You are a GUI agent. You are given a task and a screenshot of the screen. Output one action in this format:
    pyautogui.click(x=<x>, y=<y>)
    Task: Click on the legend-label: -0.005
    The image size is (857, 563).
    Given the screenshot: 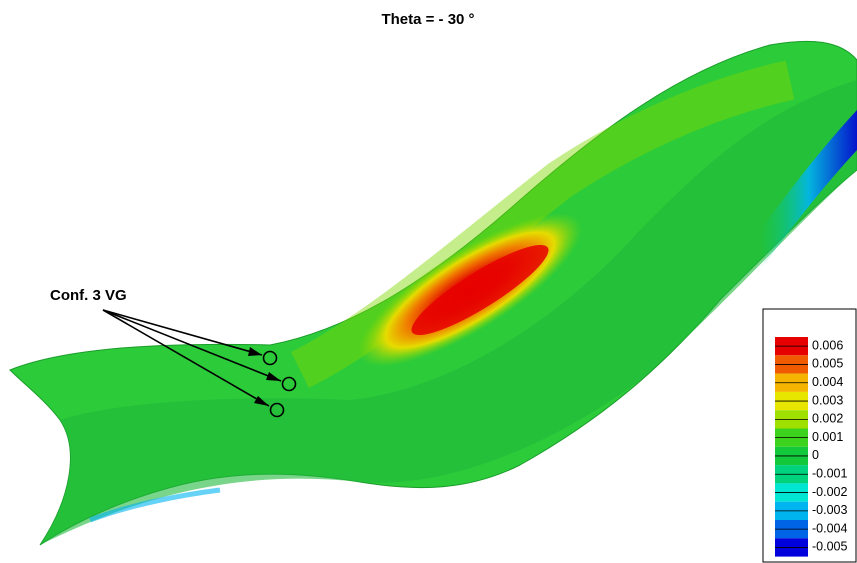 What is the action you would take?
    pyautogui.click(x=829, y=547)
    